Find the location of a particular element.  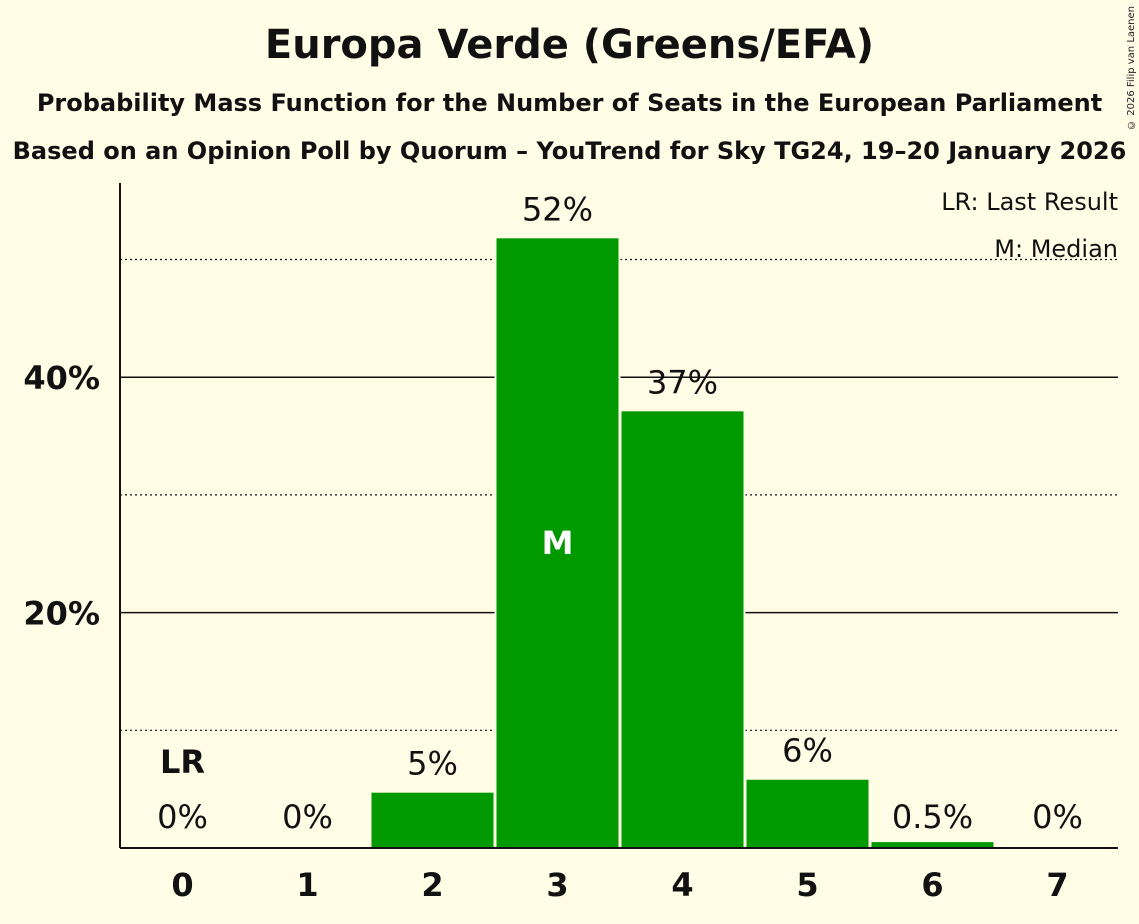

x-tick-label: 0 is located at coordinates (182, 885).